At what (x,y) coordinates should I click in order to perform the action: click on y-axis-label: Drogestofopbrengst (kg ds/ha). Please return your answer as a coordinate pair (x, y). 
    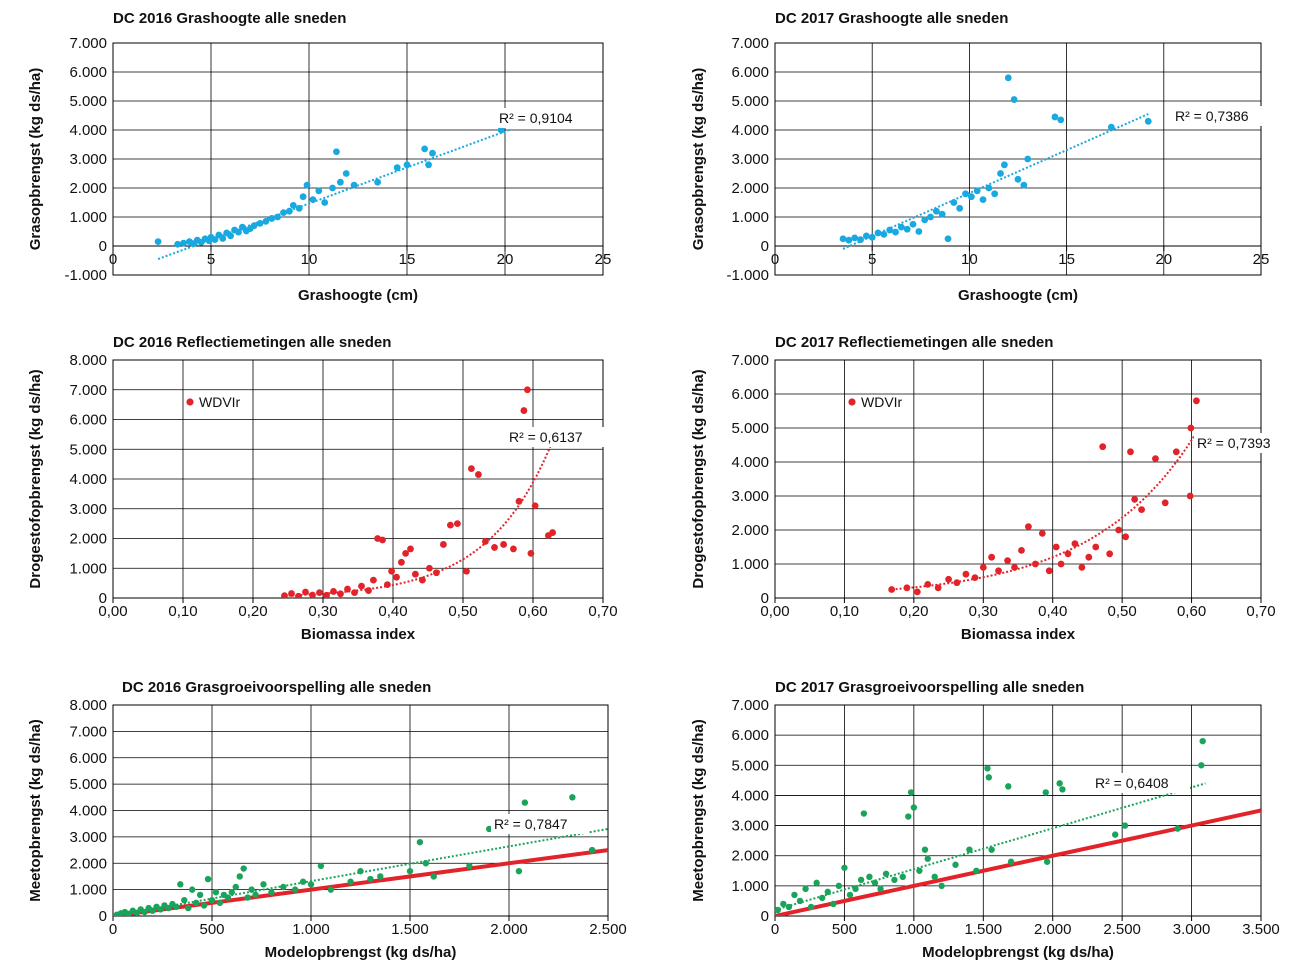
    Looking at the image, I should click on (35, 478).